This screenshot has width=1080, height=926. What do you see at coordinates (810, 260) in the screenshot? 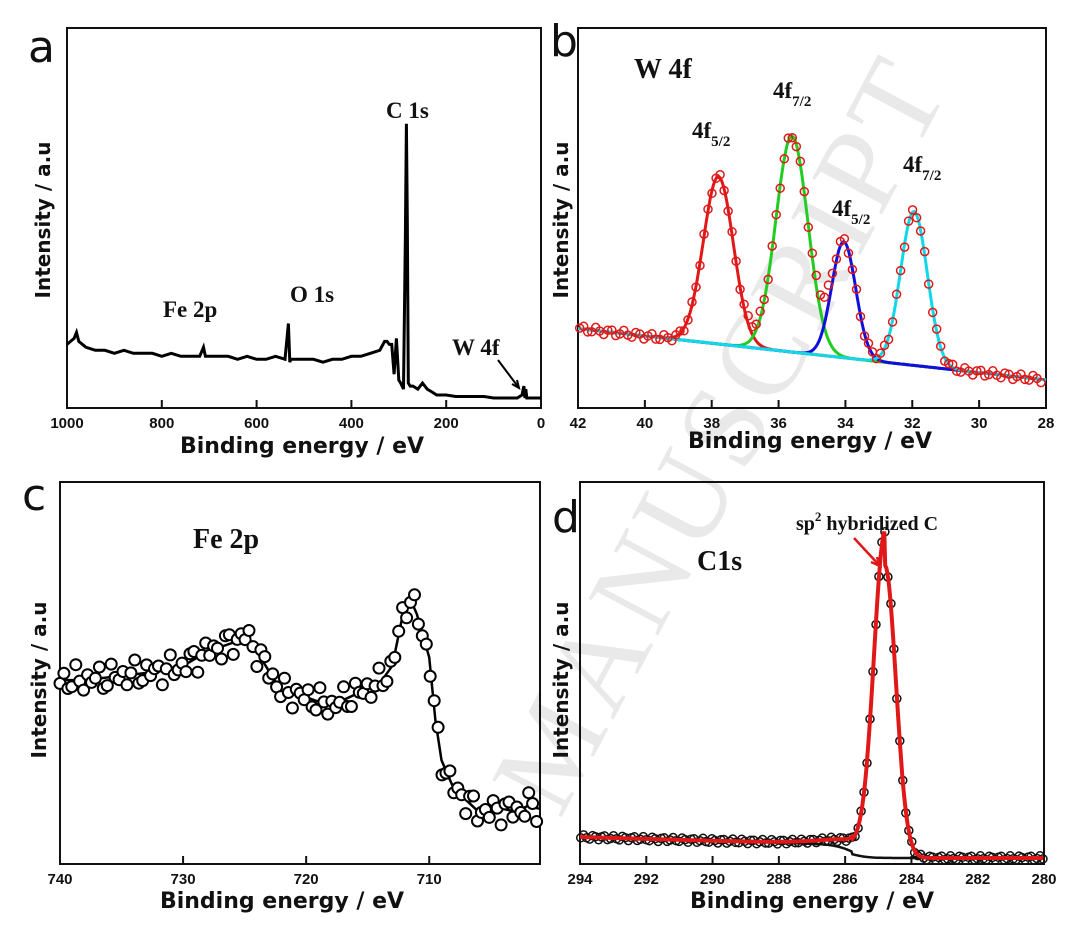
I see `data-points-b` at bounding box center [810, 260].